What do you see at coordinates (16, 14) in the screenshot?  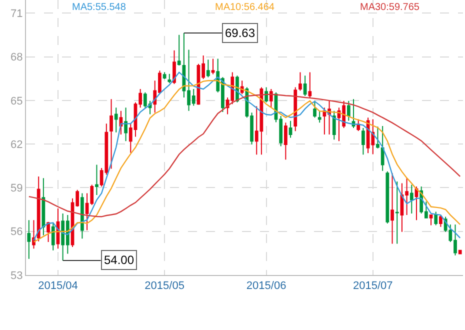 I see `y-tick-label: 71` at bounding box center [16, 14].